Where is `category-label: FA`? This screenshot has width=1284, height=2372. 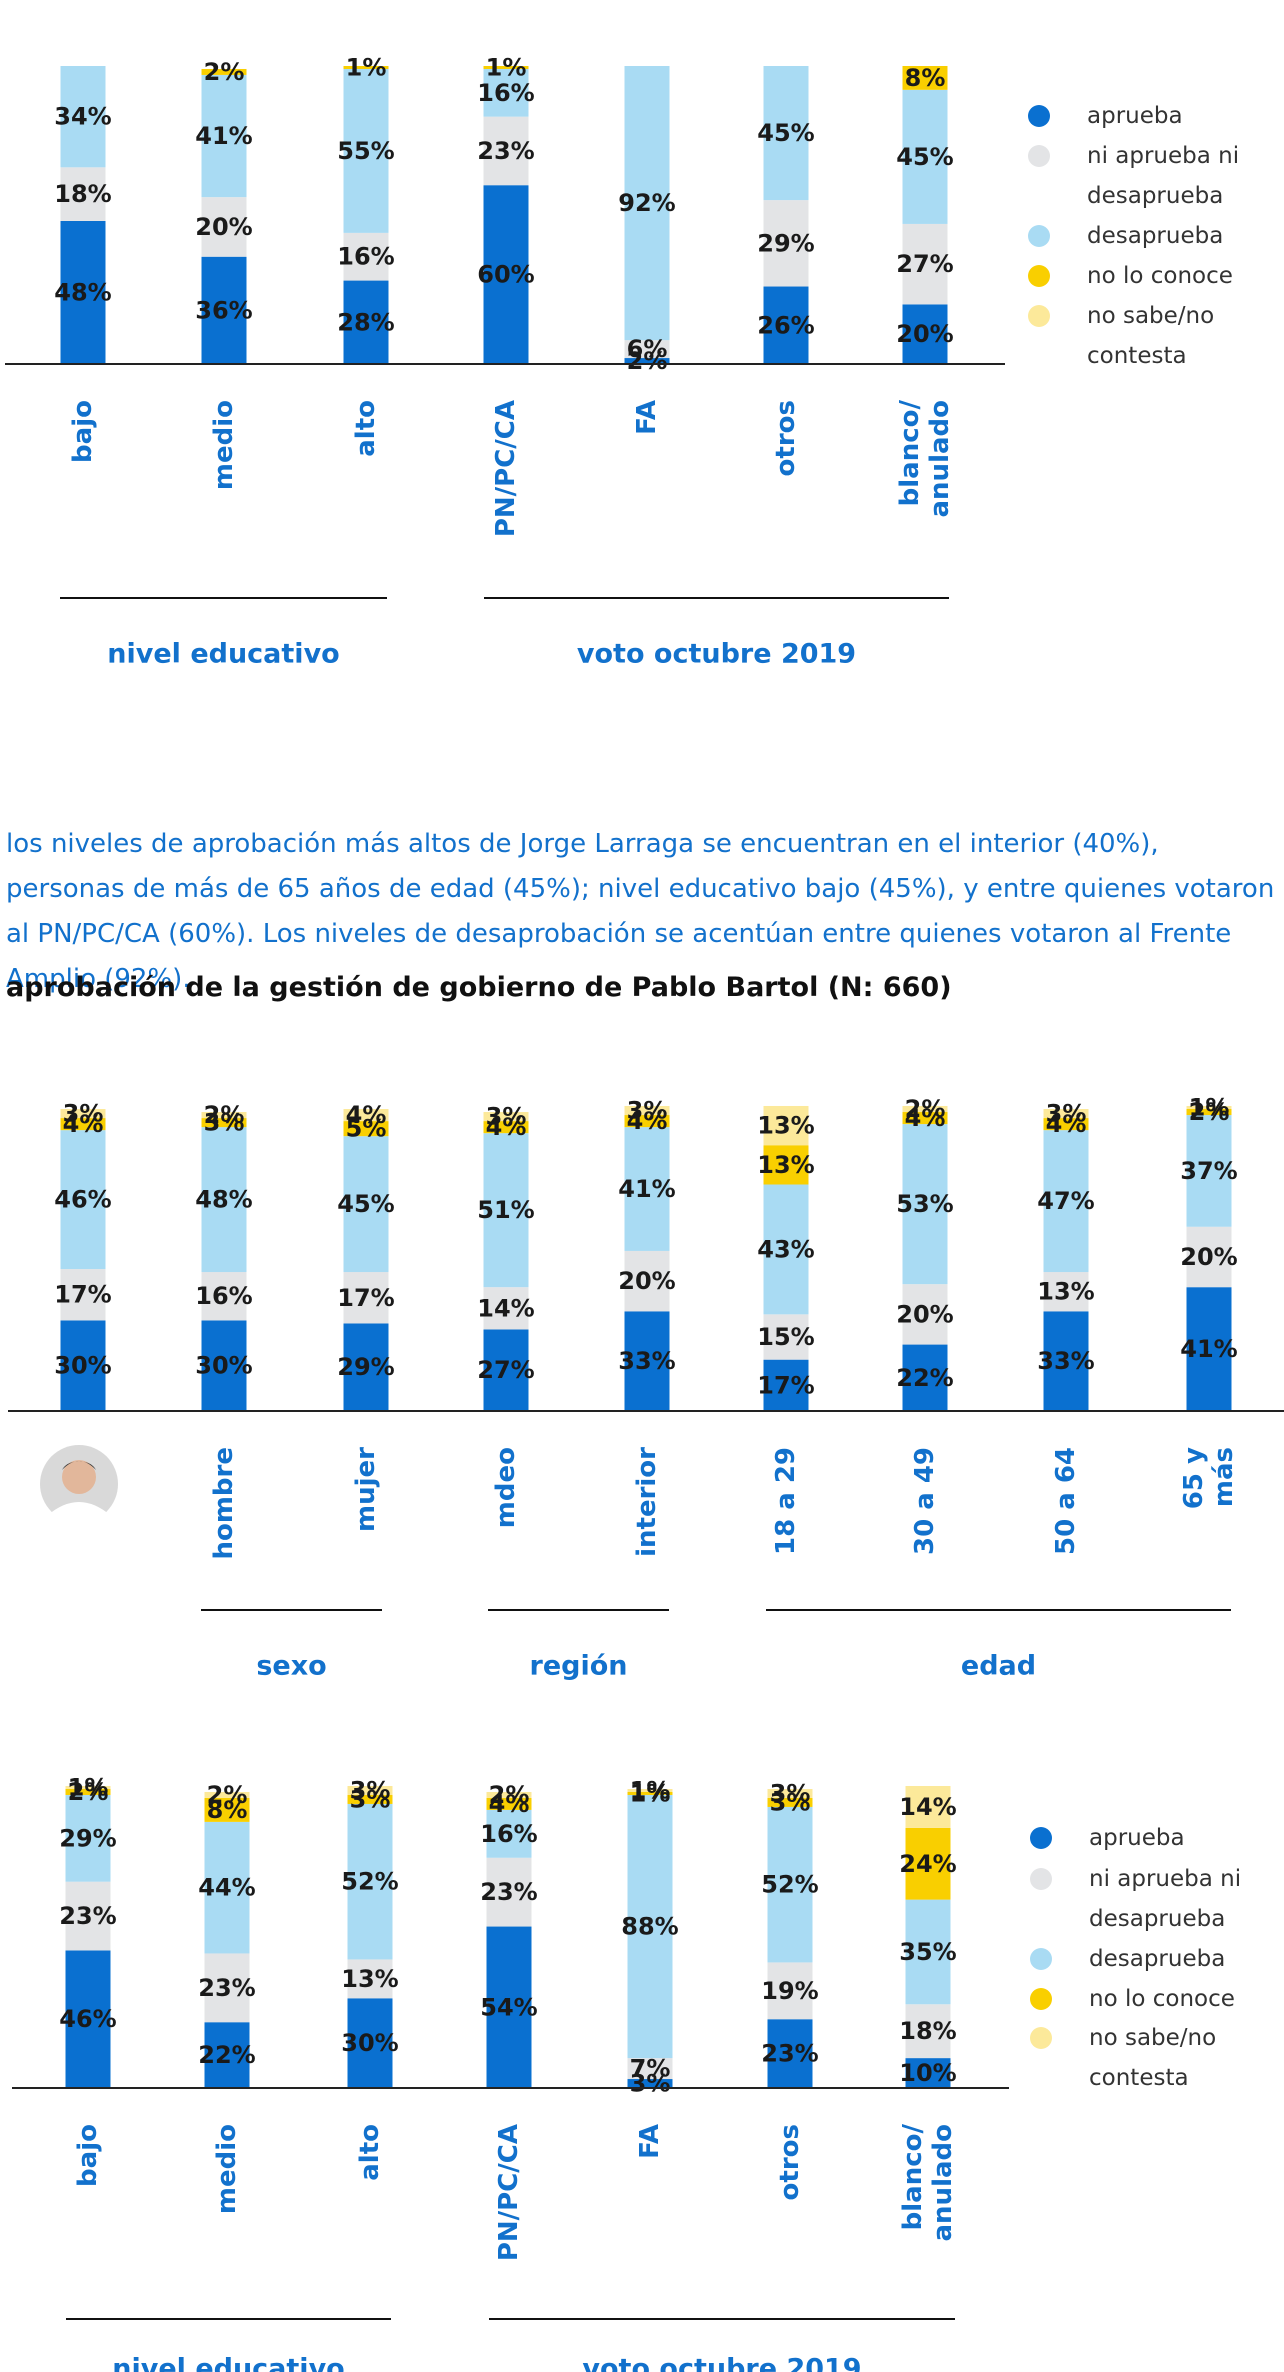 category-label: FA is located at coordinates (647, 417).